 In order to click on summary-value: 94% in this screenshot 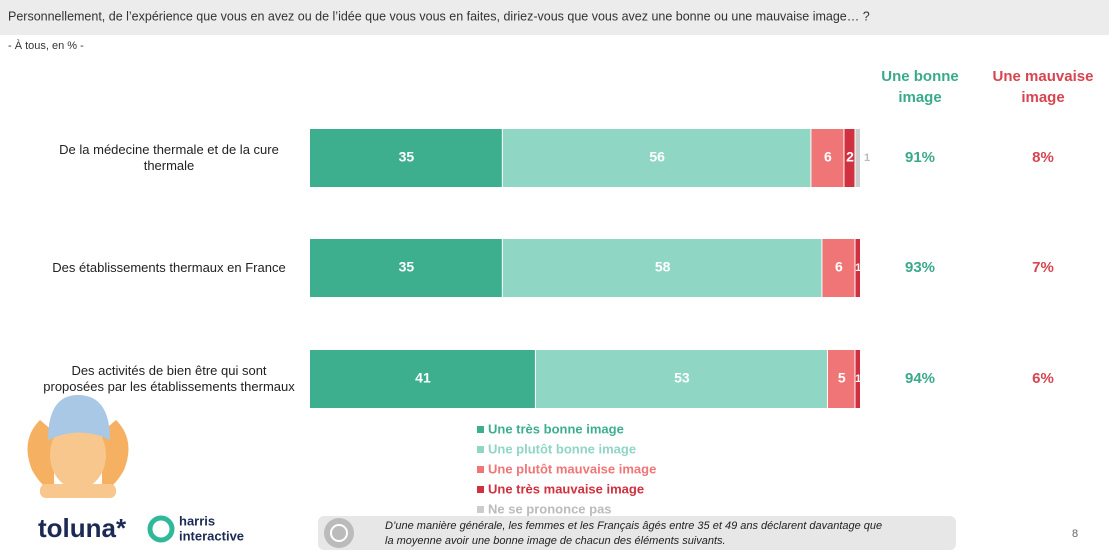, I will do `click(920, 378)`.